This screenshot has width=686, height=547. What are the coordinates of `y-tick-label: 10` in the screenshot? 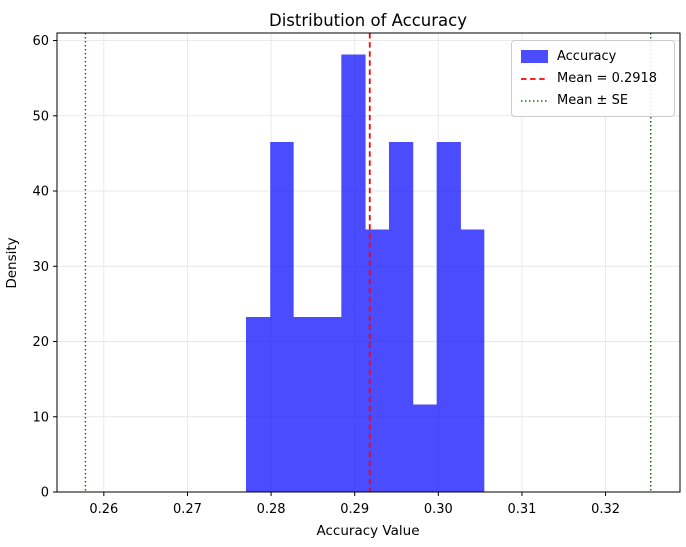 It's located at (40, 417).